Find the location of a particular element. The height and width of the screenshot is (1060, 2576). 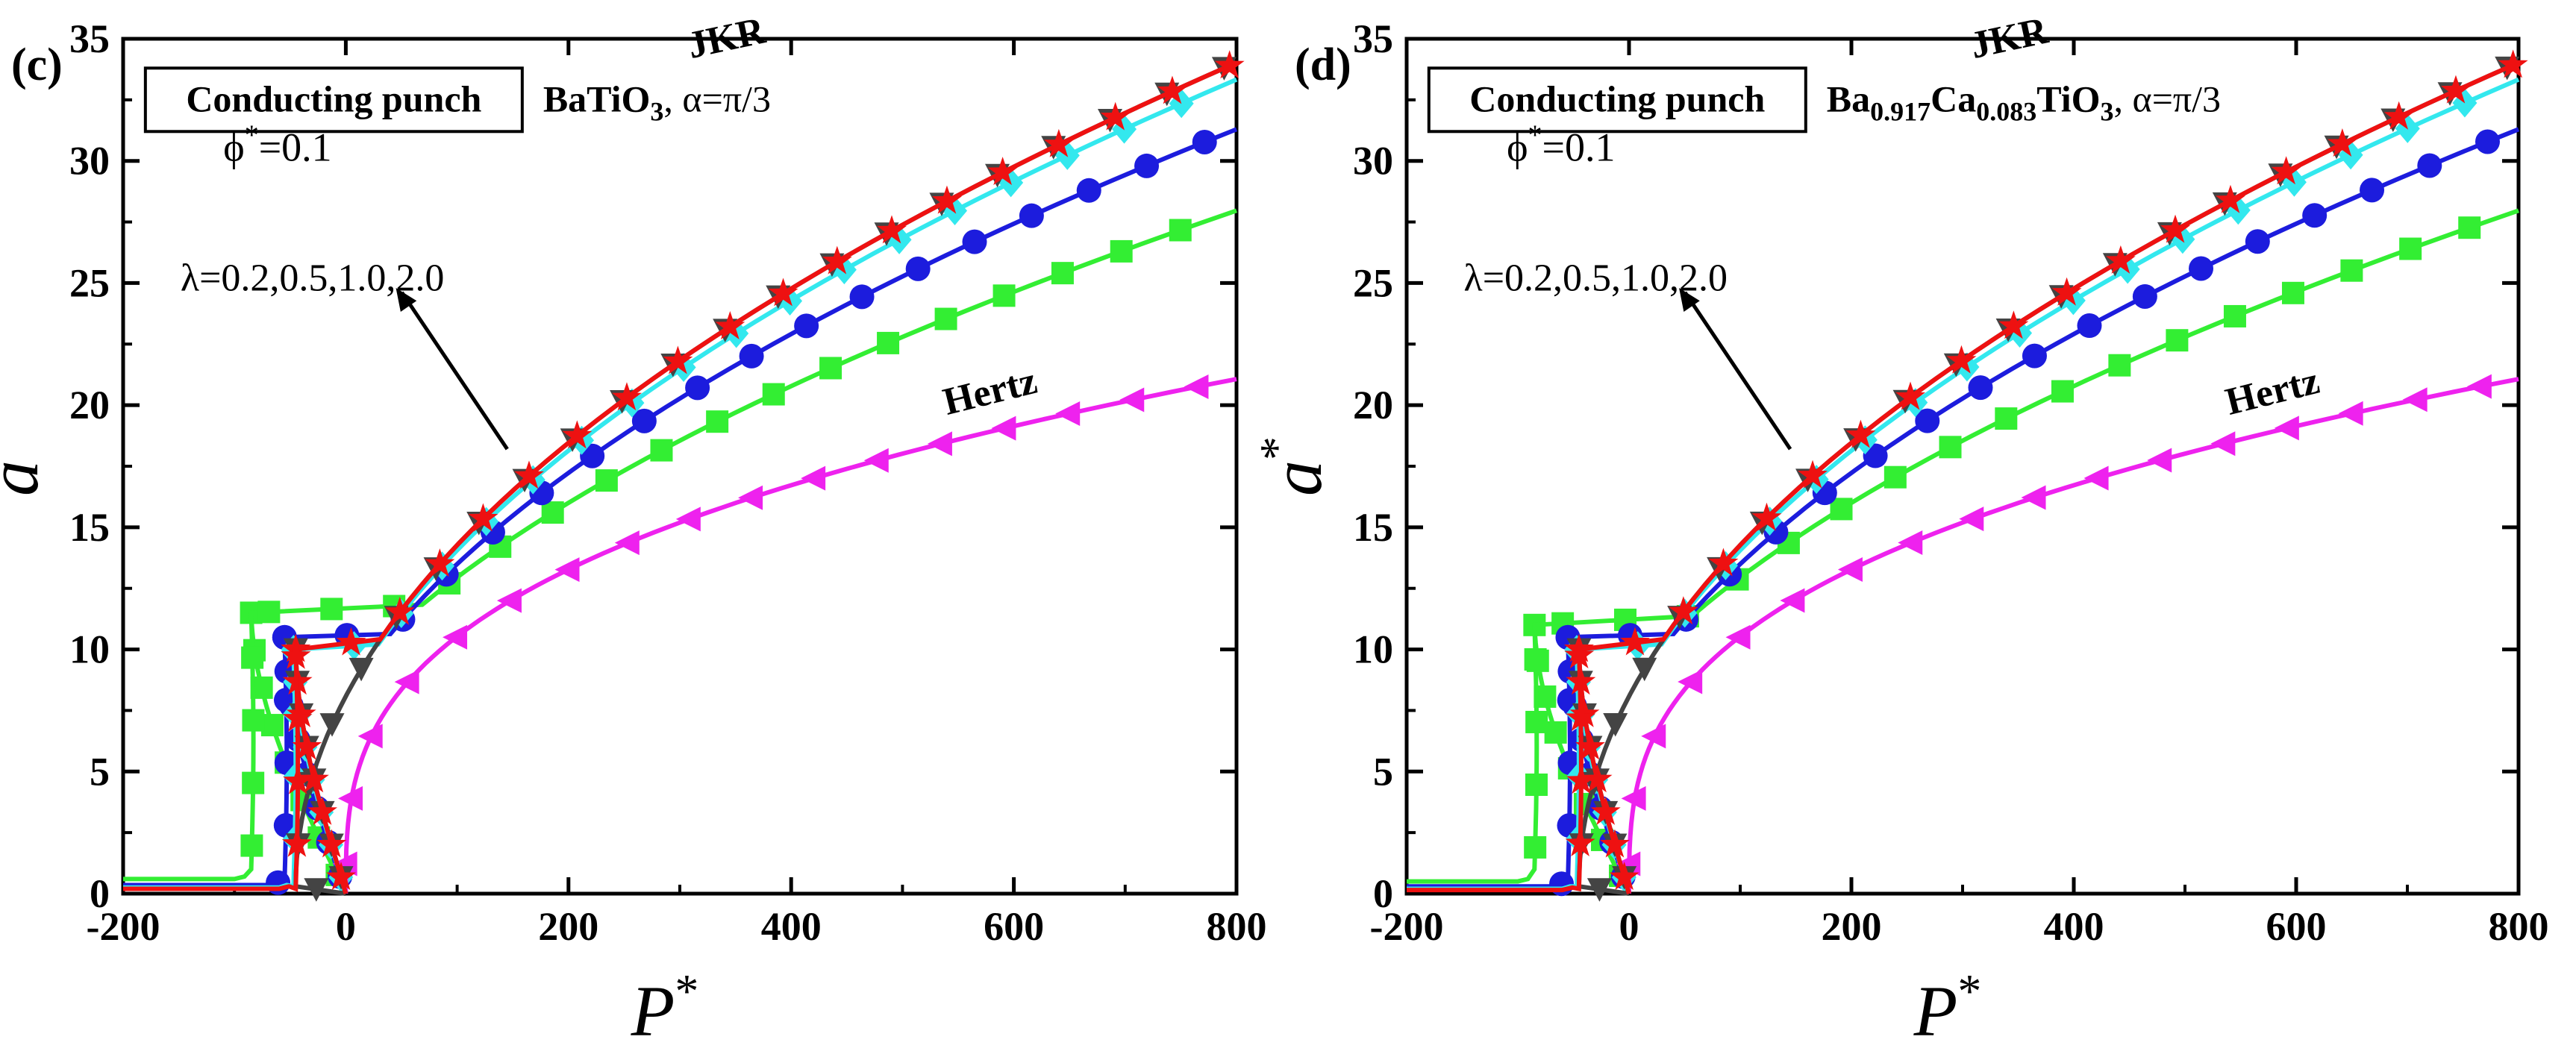

material-base: BaTiO is located at coordinates (597, 98).